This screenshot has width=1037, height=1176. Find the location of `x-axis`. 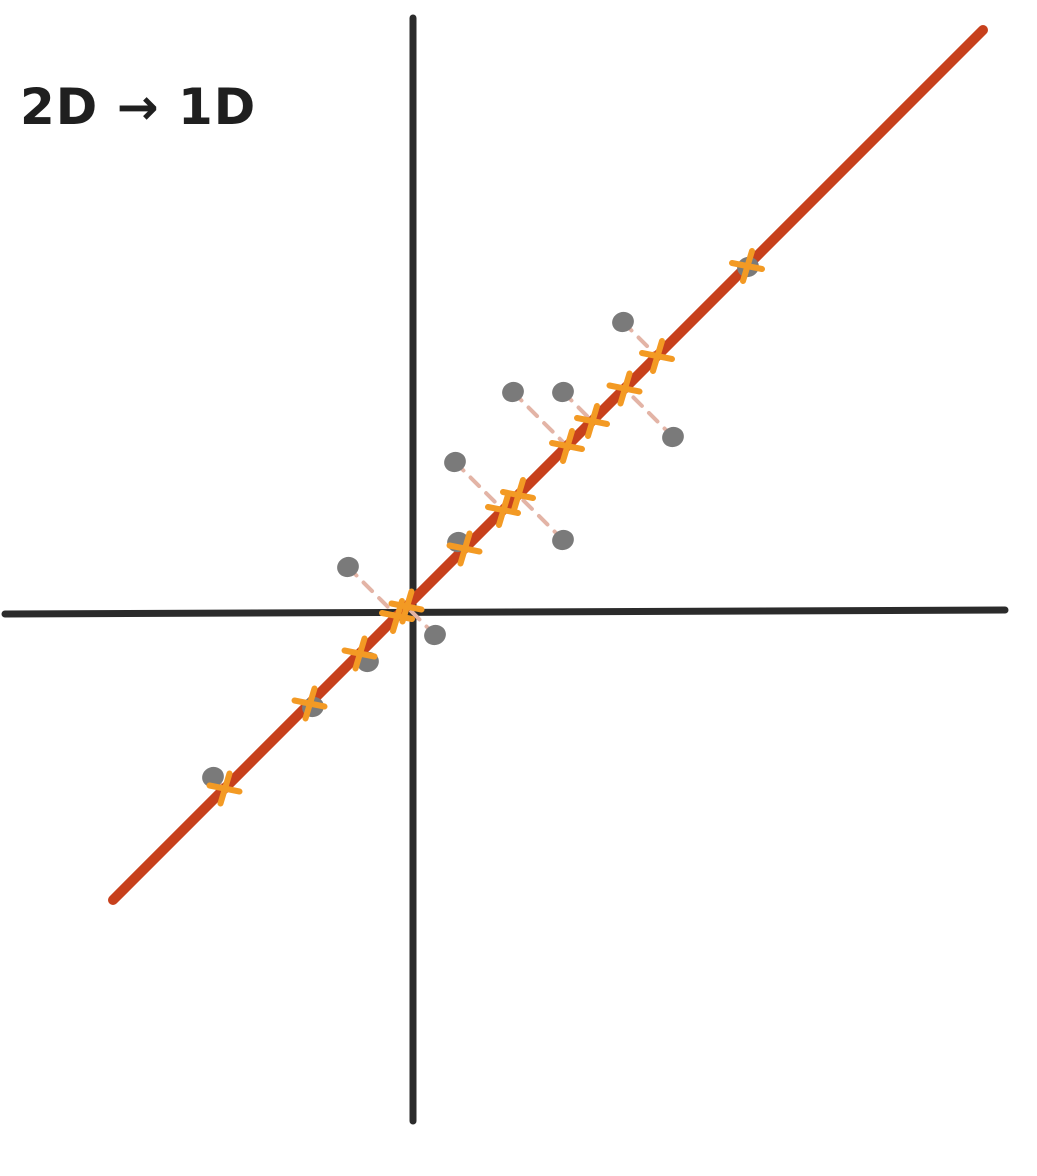

x-axis is located at coordinates (505, 612).